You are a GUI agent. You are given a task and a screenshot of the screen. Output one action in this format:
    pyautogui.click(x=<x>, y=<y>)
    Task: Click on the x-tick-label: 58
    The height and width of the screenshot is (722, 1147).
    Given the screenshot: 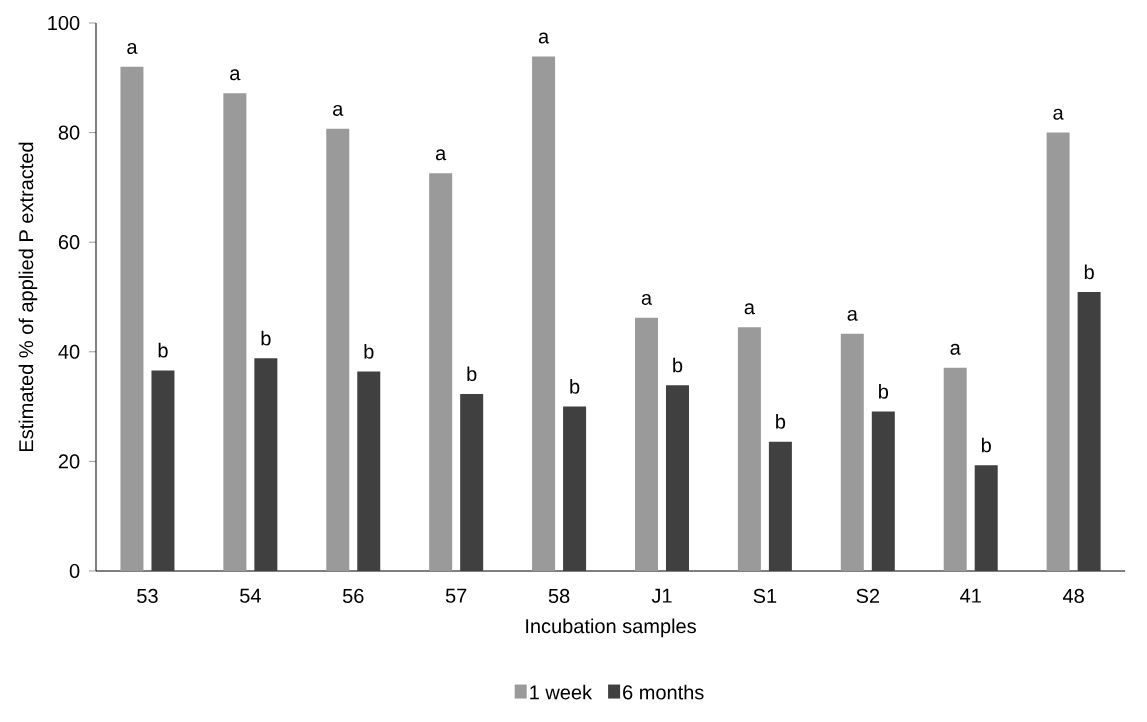 What is the action you would take?
    pyautogui.click(x=559, y=596)
    